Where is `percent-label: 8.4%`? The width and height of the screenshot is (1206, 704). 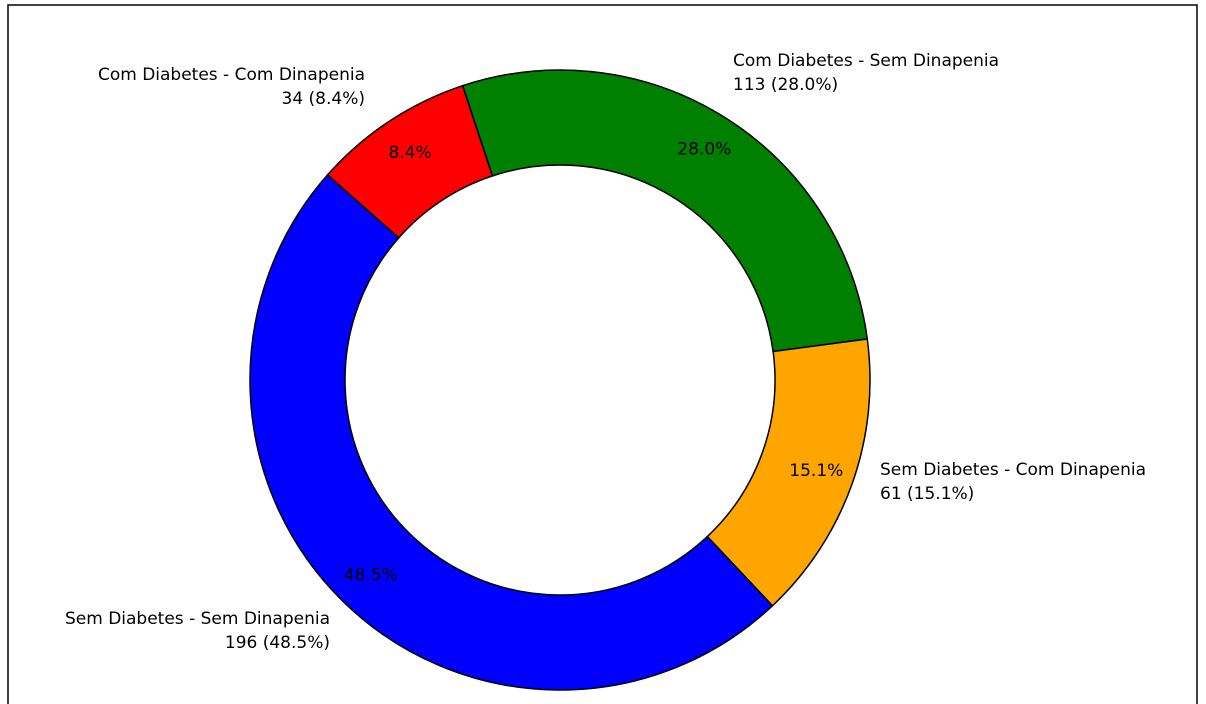
percent-label: 8.4% is located at coordinates (409, 153).